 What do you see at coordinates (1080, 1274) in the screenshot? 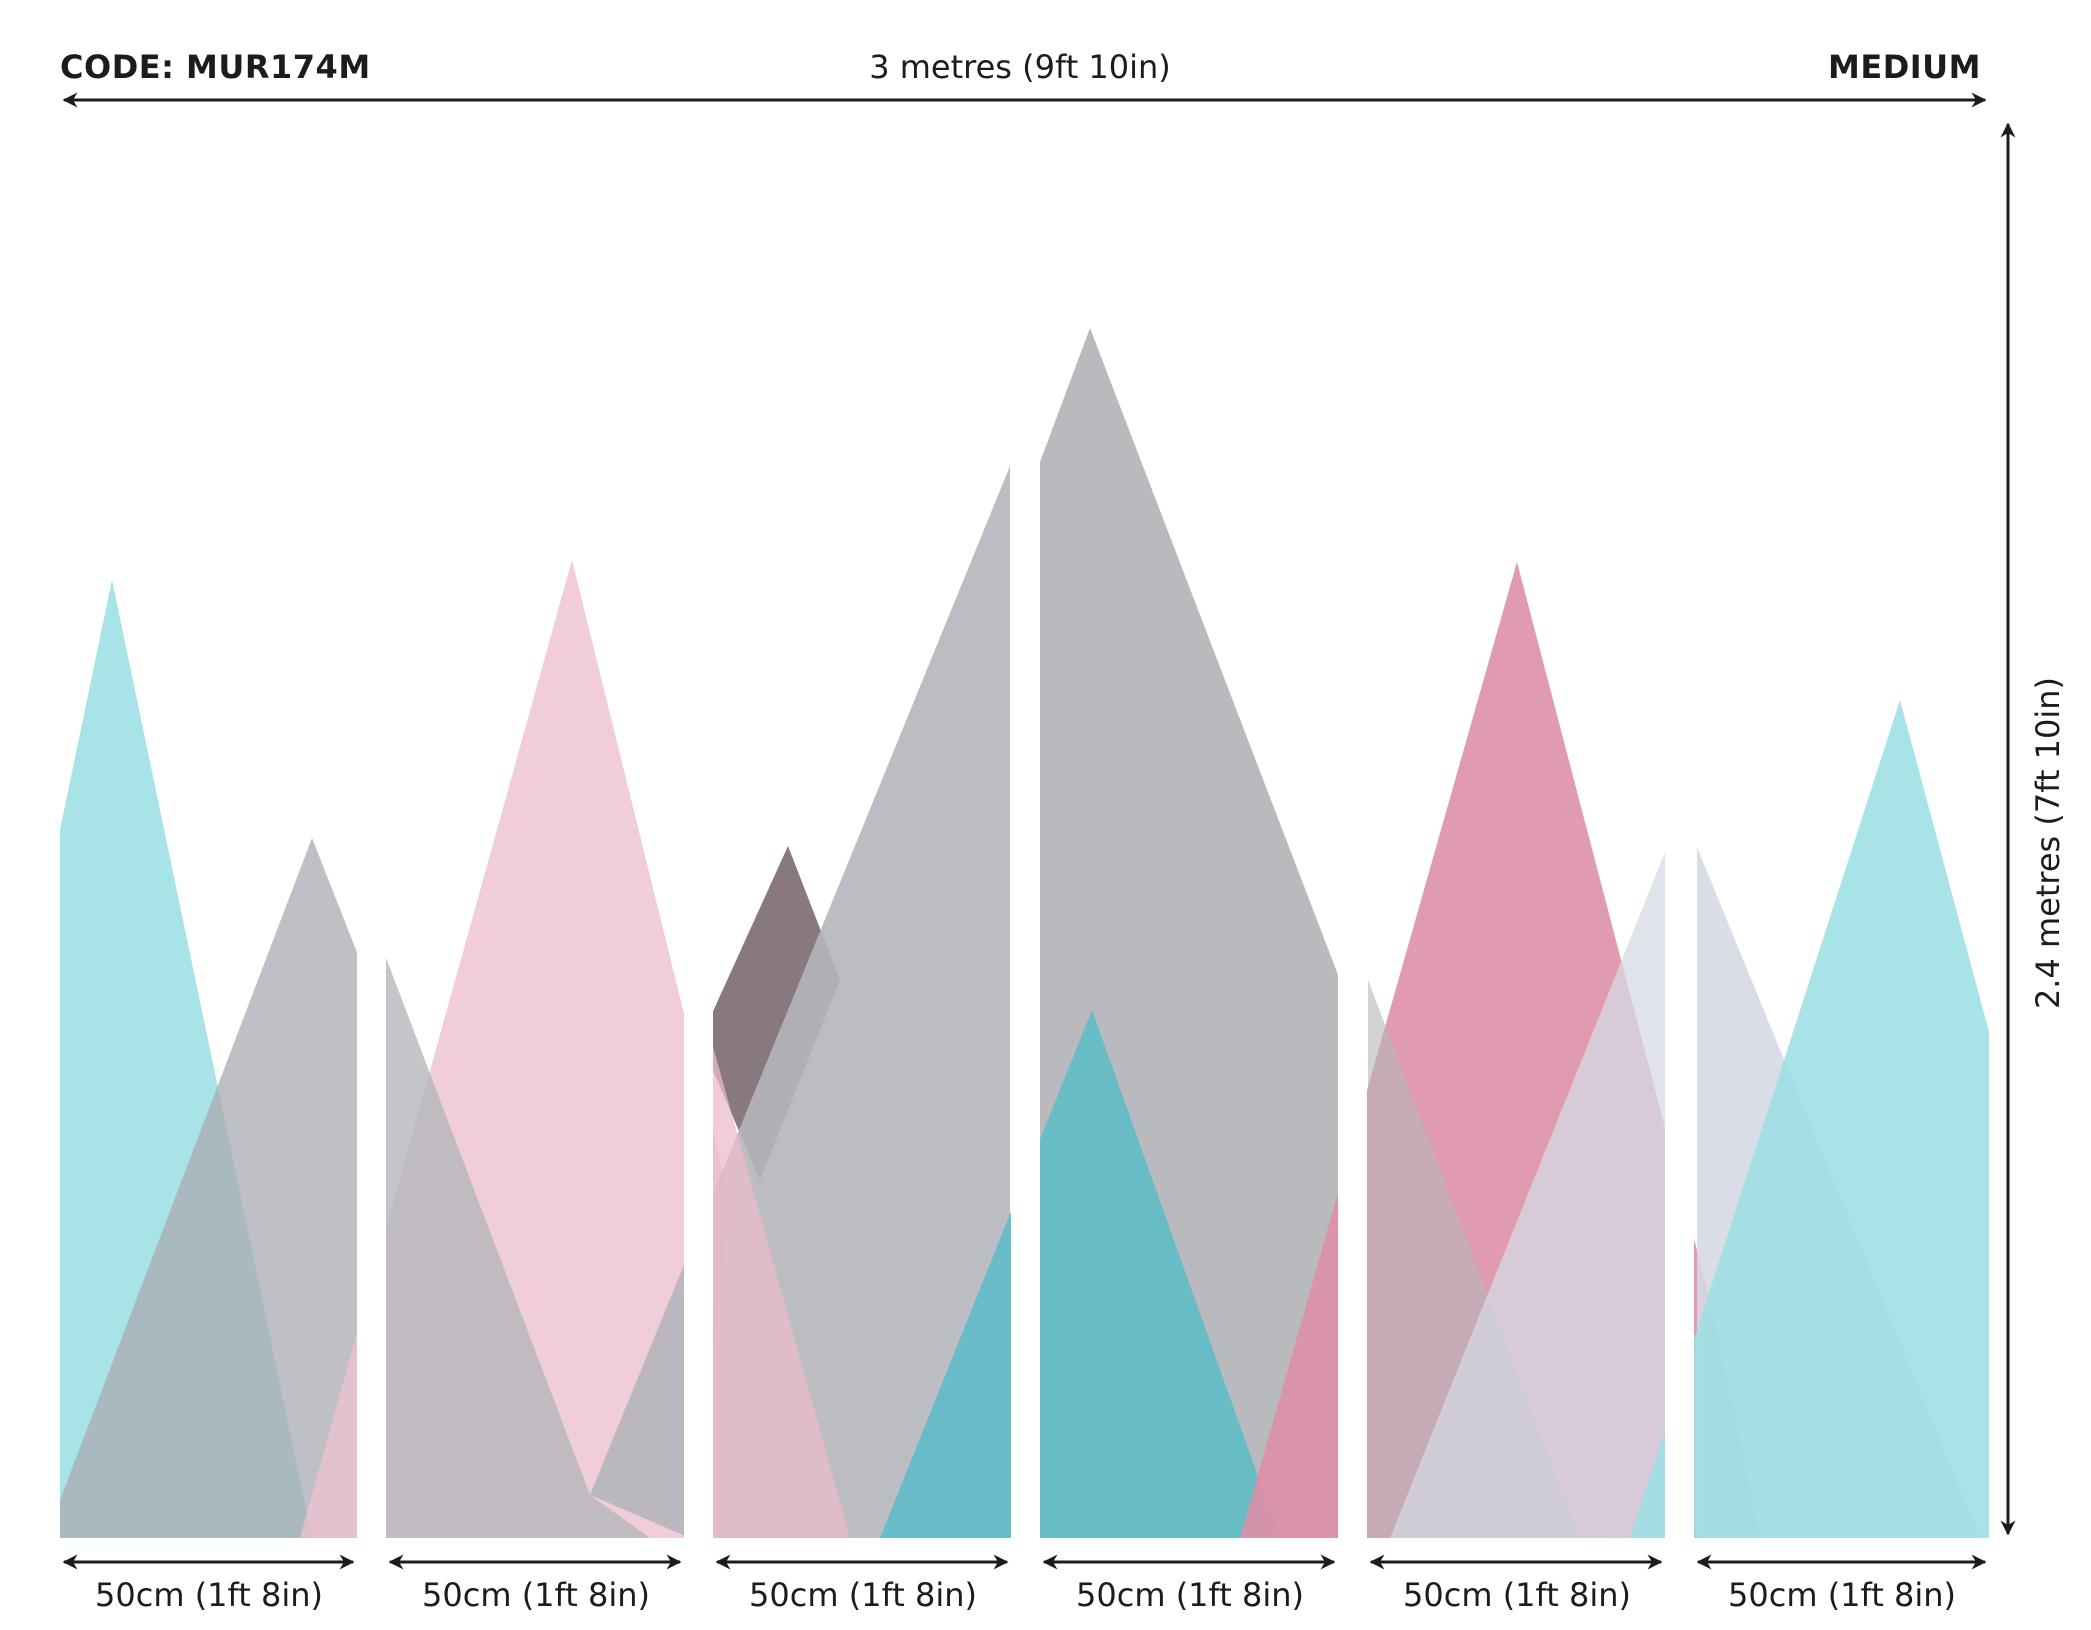
I see `mountain-teal-center` at bounding box center [1080, 1274].